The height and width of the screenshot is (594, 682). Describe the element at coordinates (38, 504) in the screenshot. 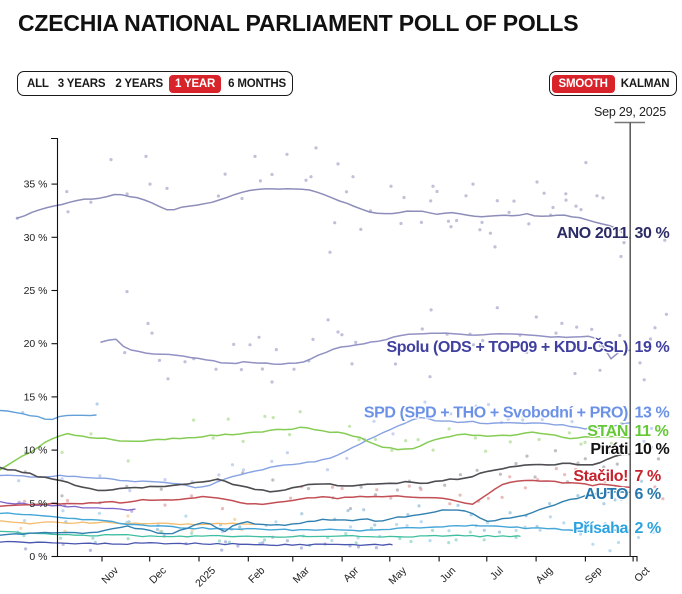

I see `svg-text: 5 %` at that location.